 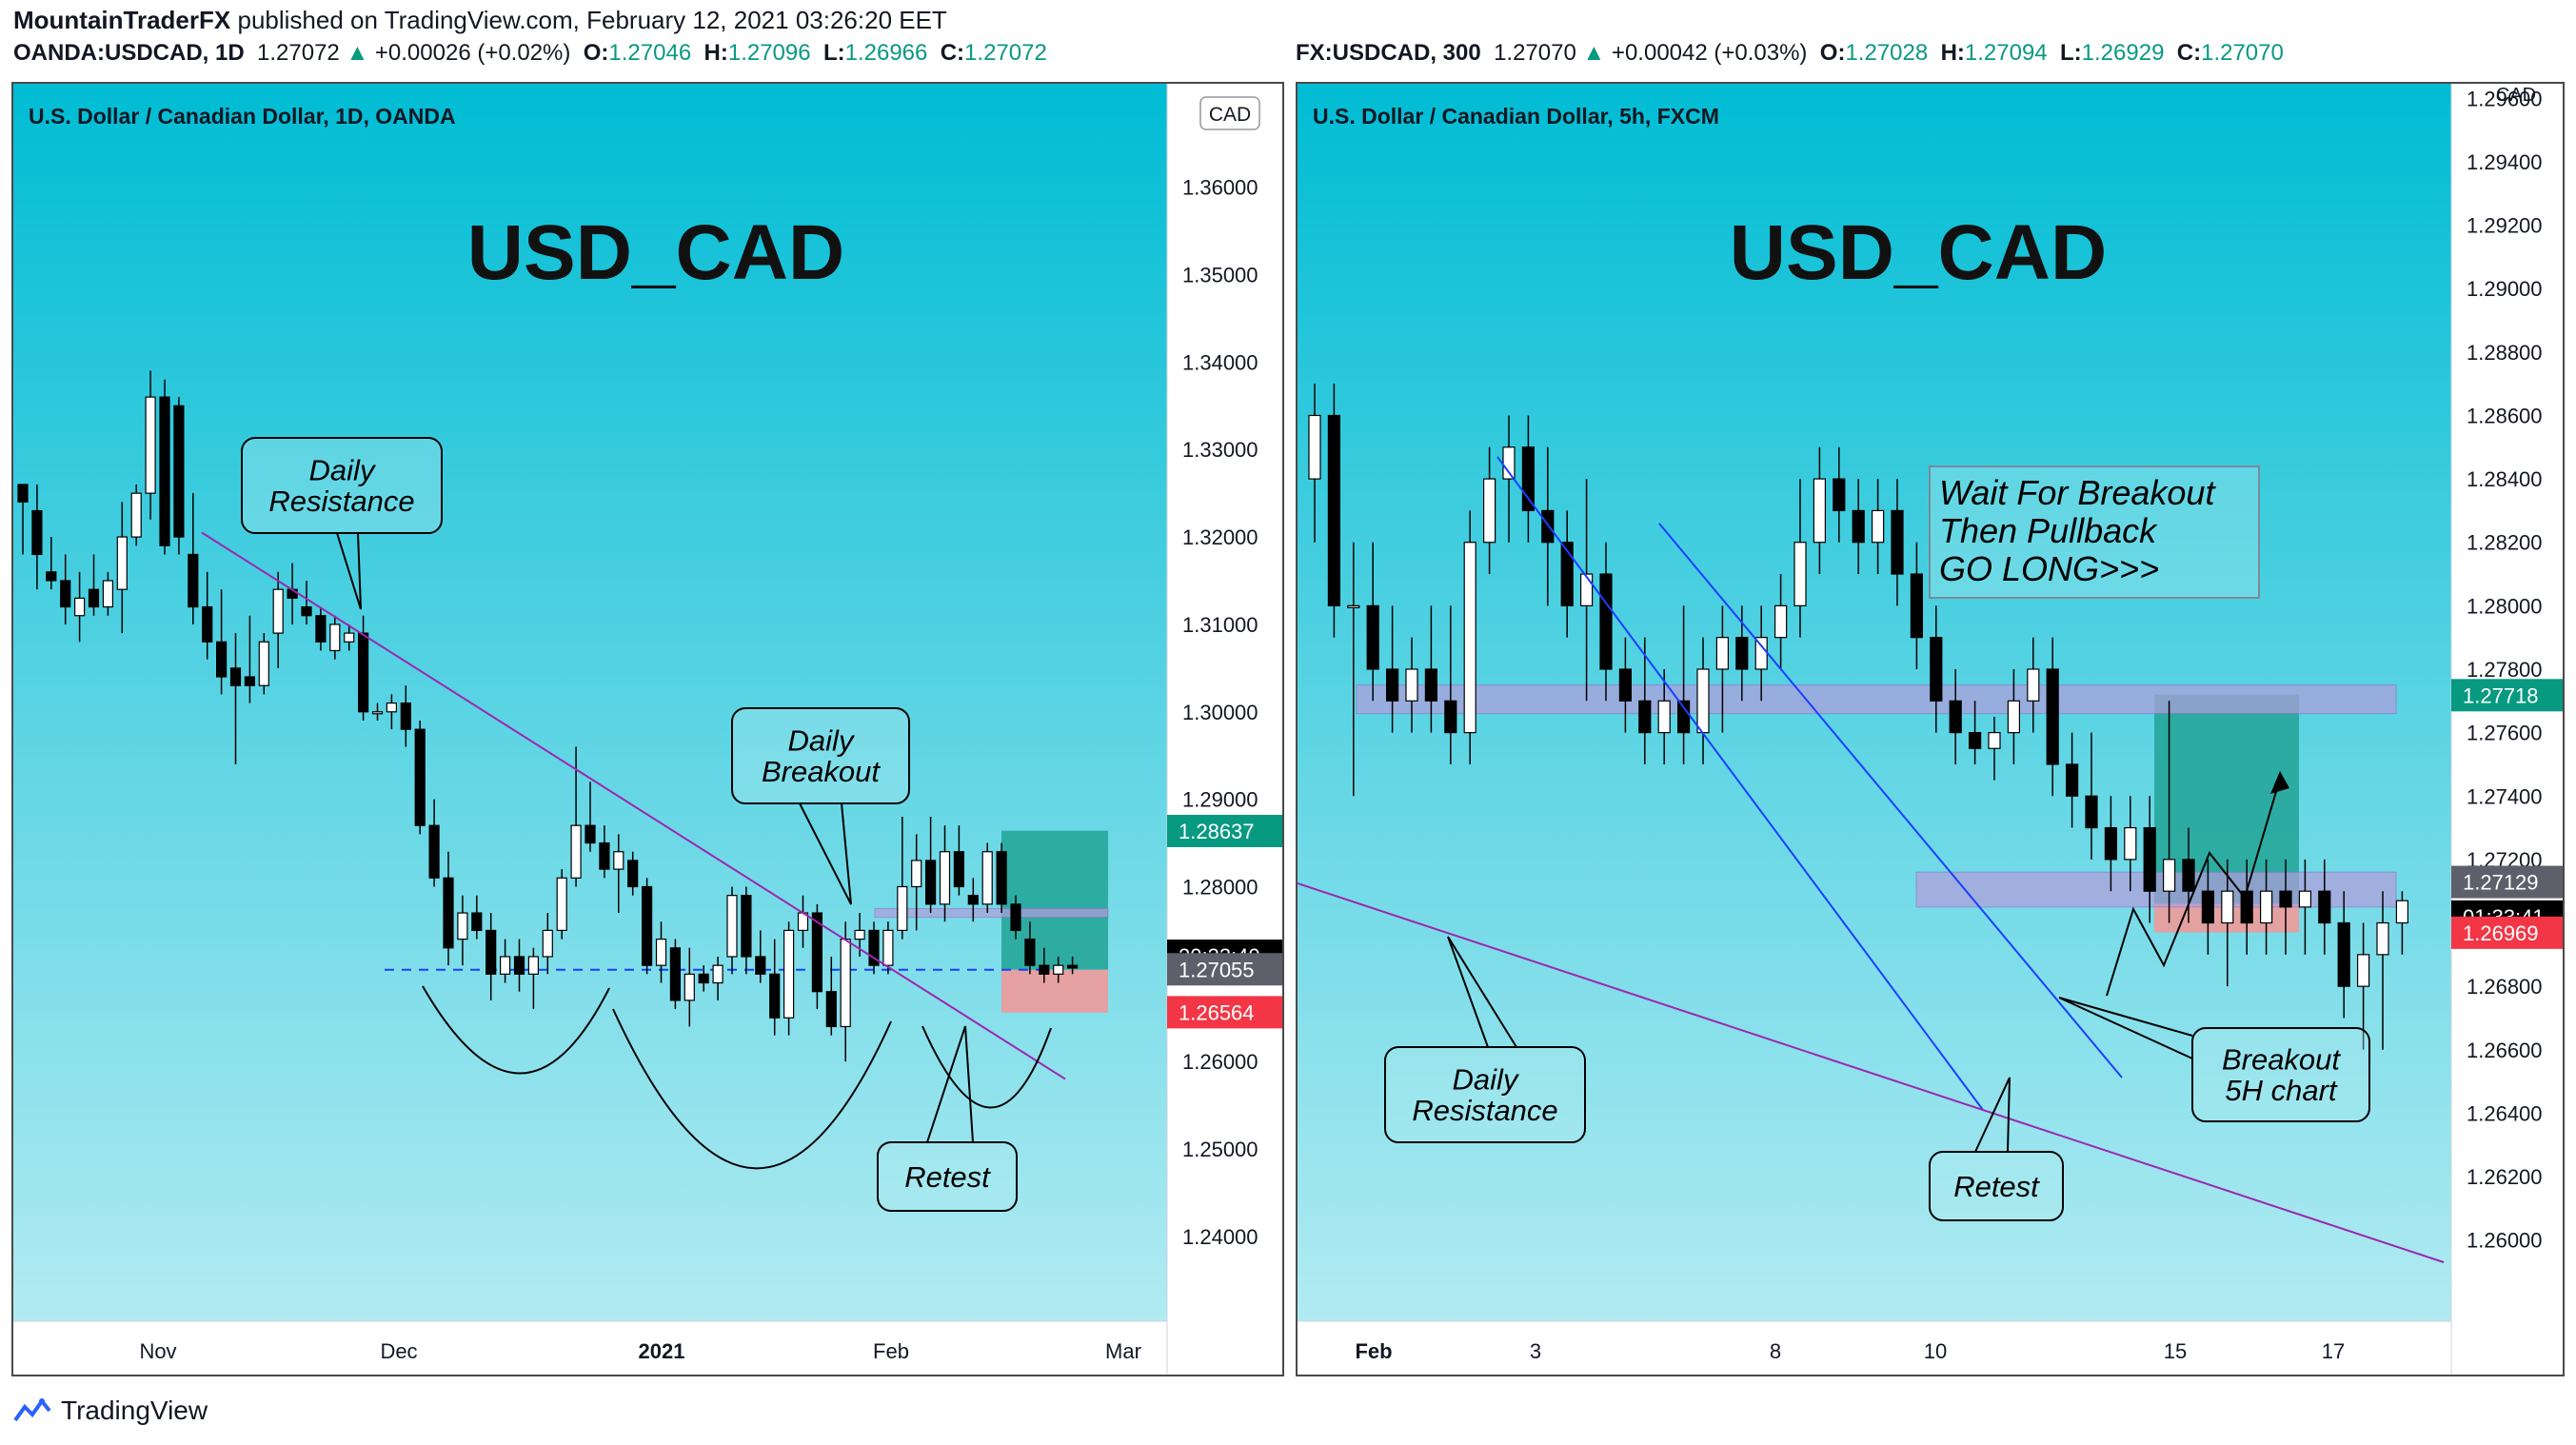 I want to click on y-tick-label: 1.28000, so click(x=1220, y=887).